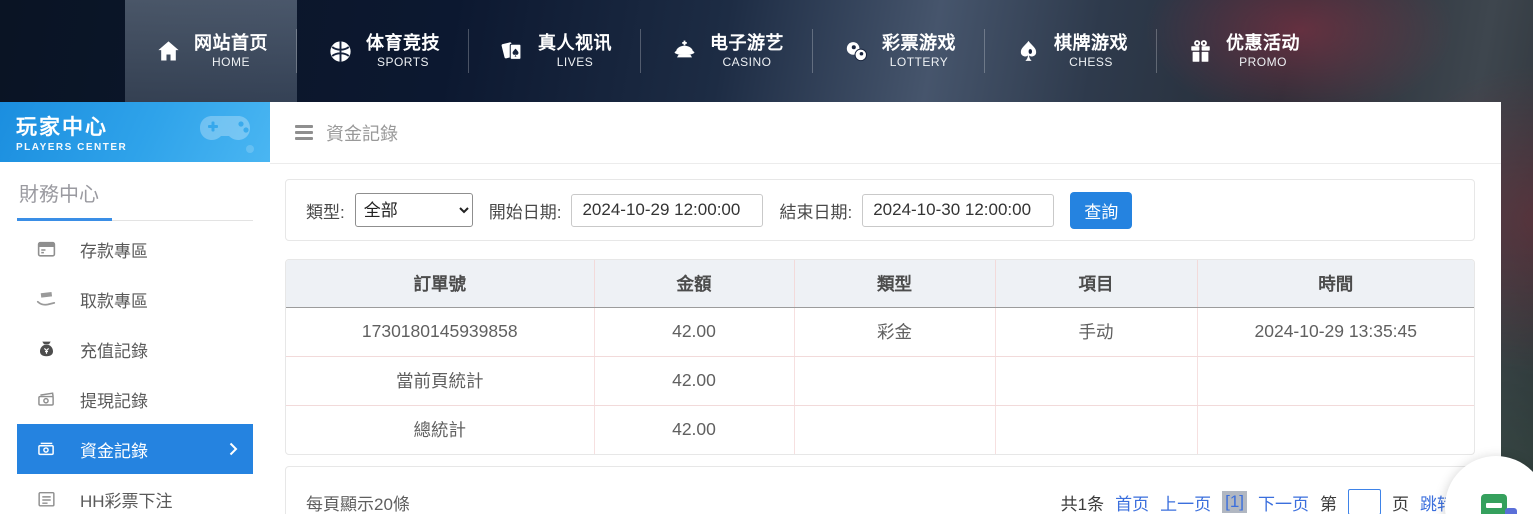 This screenshot has height=514, width=1533. What do you see at coordinates (1335, 284) in the screenshot?
I see `table-header-cell: 時間` at bounding box center [1335, 284].